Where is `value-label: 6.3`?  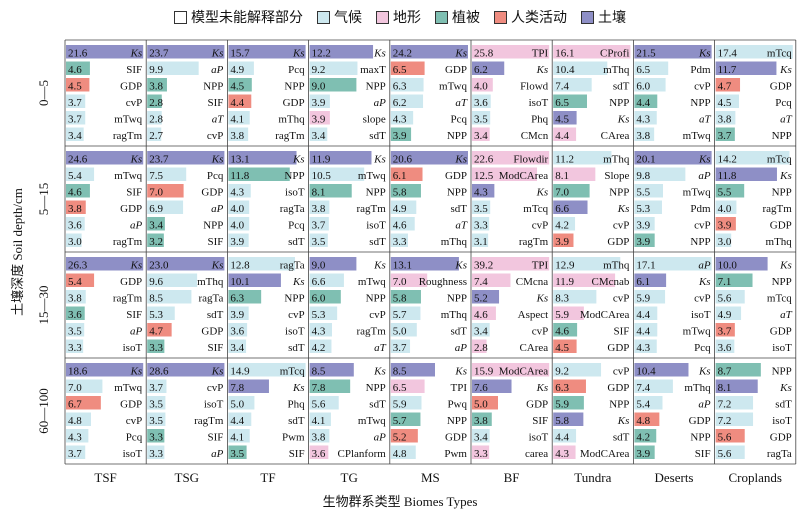
value-label: 6.3 is located at coordinates (562, 388).